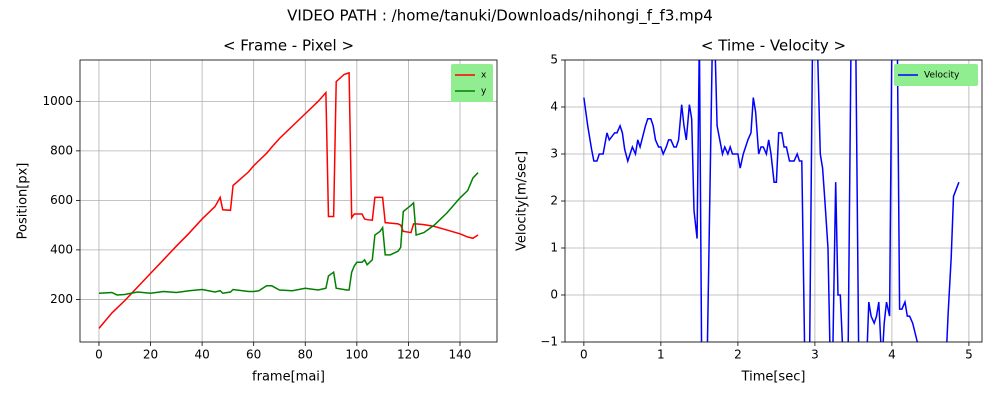 Image resolution: width=1000 pixels, height=400 pixels. I want to click on x-tick-label: 20, so click(150, 355).